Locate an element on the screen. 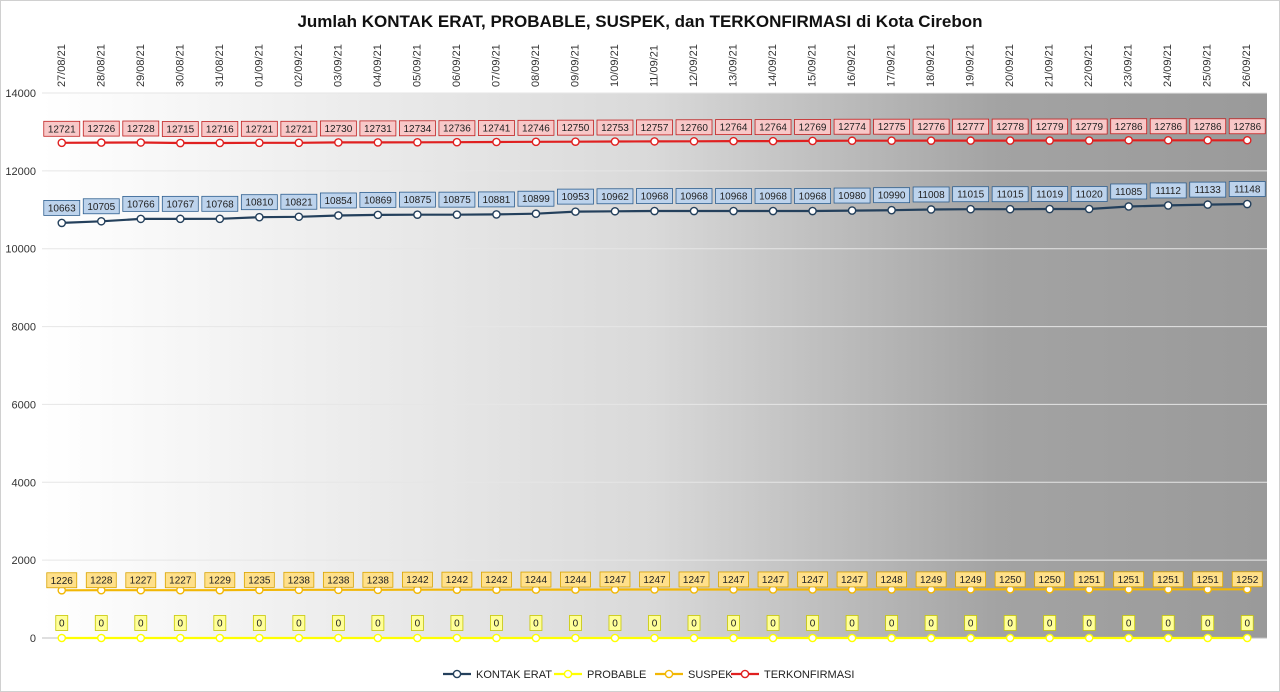  x-tick-label: 24/09/21 is located at coordinates (1168, 65).